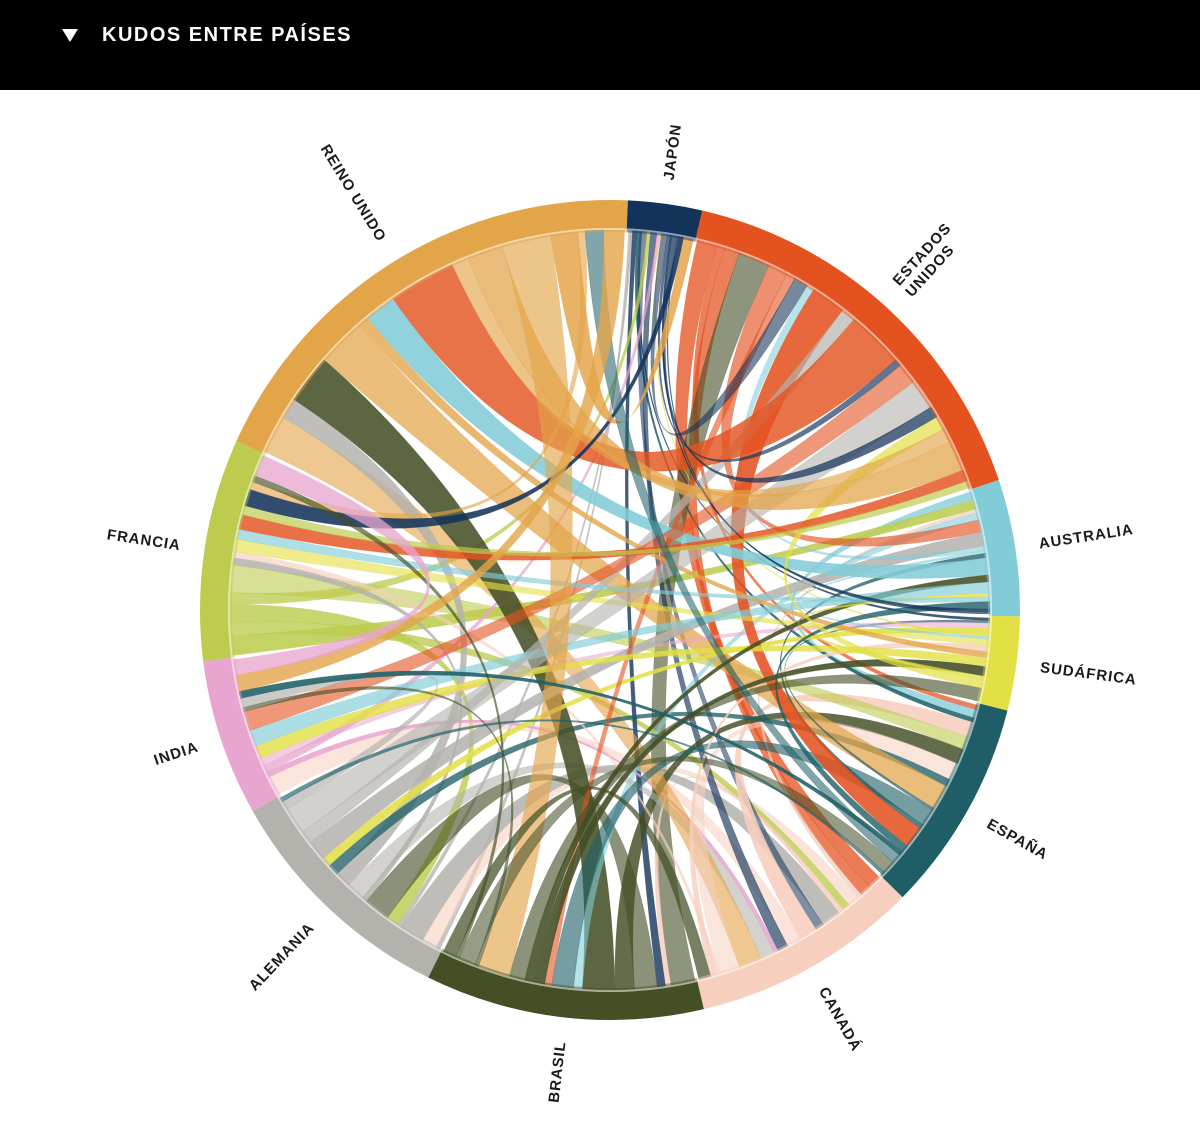 This screenshot has height=1132, width=1200. I want to click on label-text-reino-unido-0: REINO UNIDO, so click(353, 193).